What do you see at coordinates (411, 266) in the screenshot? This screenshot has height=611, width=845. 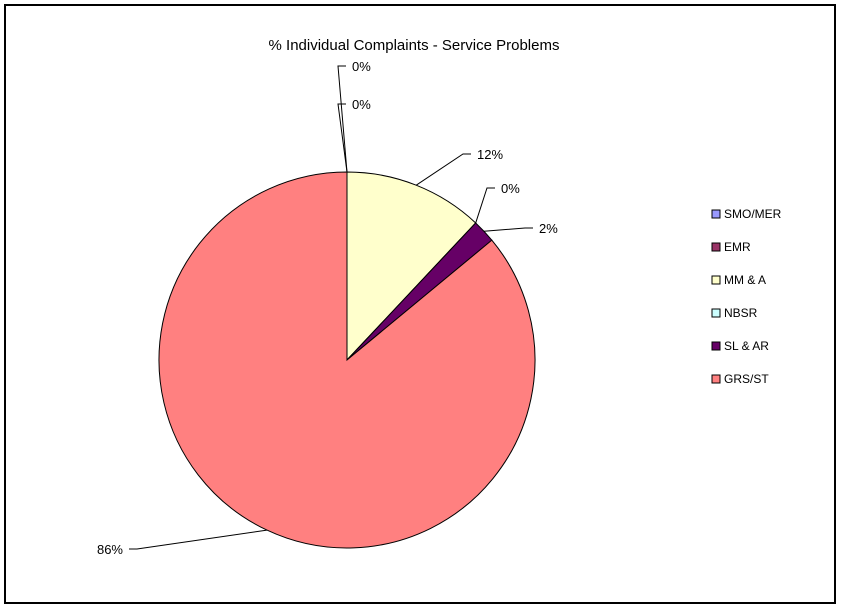 I see `slice-mm-a` at bounding box center [411, 266].